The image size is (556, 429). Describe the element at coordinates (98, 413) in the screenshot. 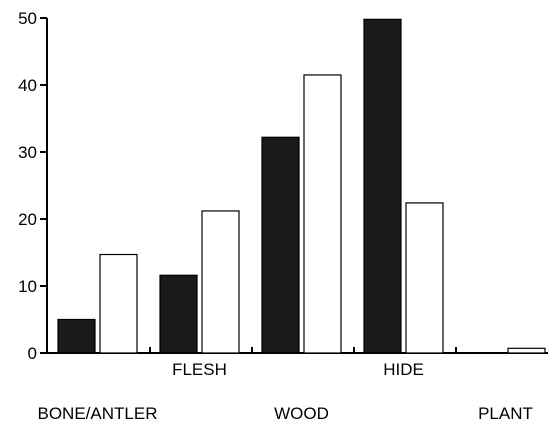

I see `category-label: BONE/ANTLER` at that location.